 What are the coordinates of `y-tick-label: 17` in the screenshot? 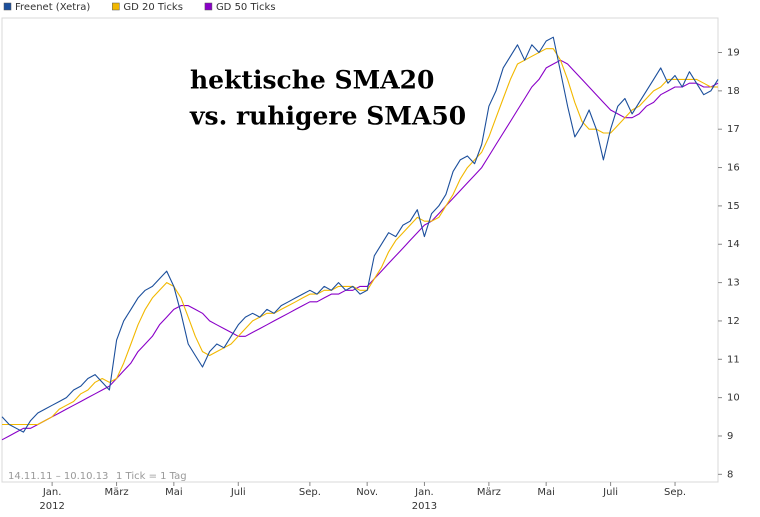 It's located at (733, 129).